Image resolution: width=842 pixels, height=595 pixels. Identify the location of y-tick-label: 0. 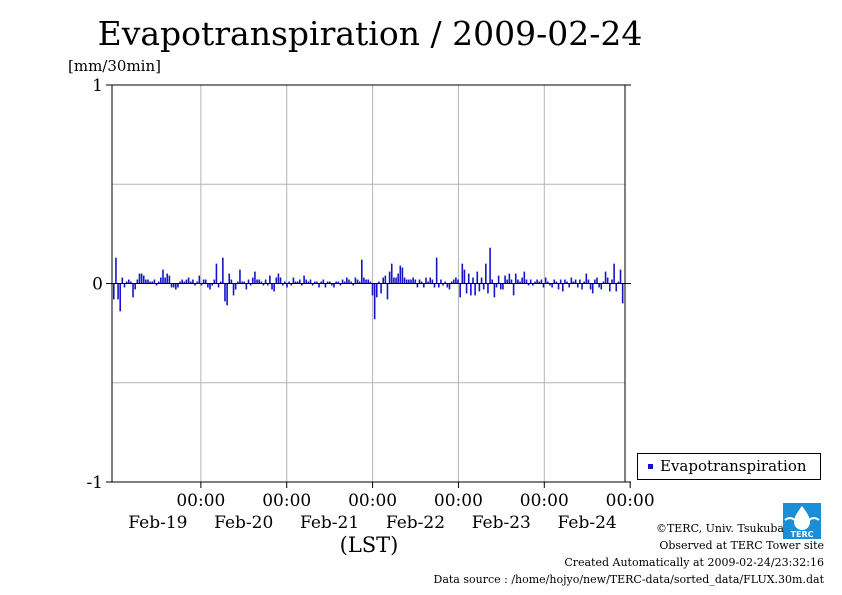
(97, 285).